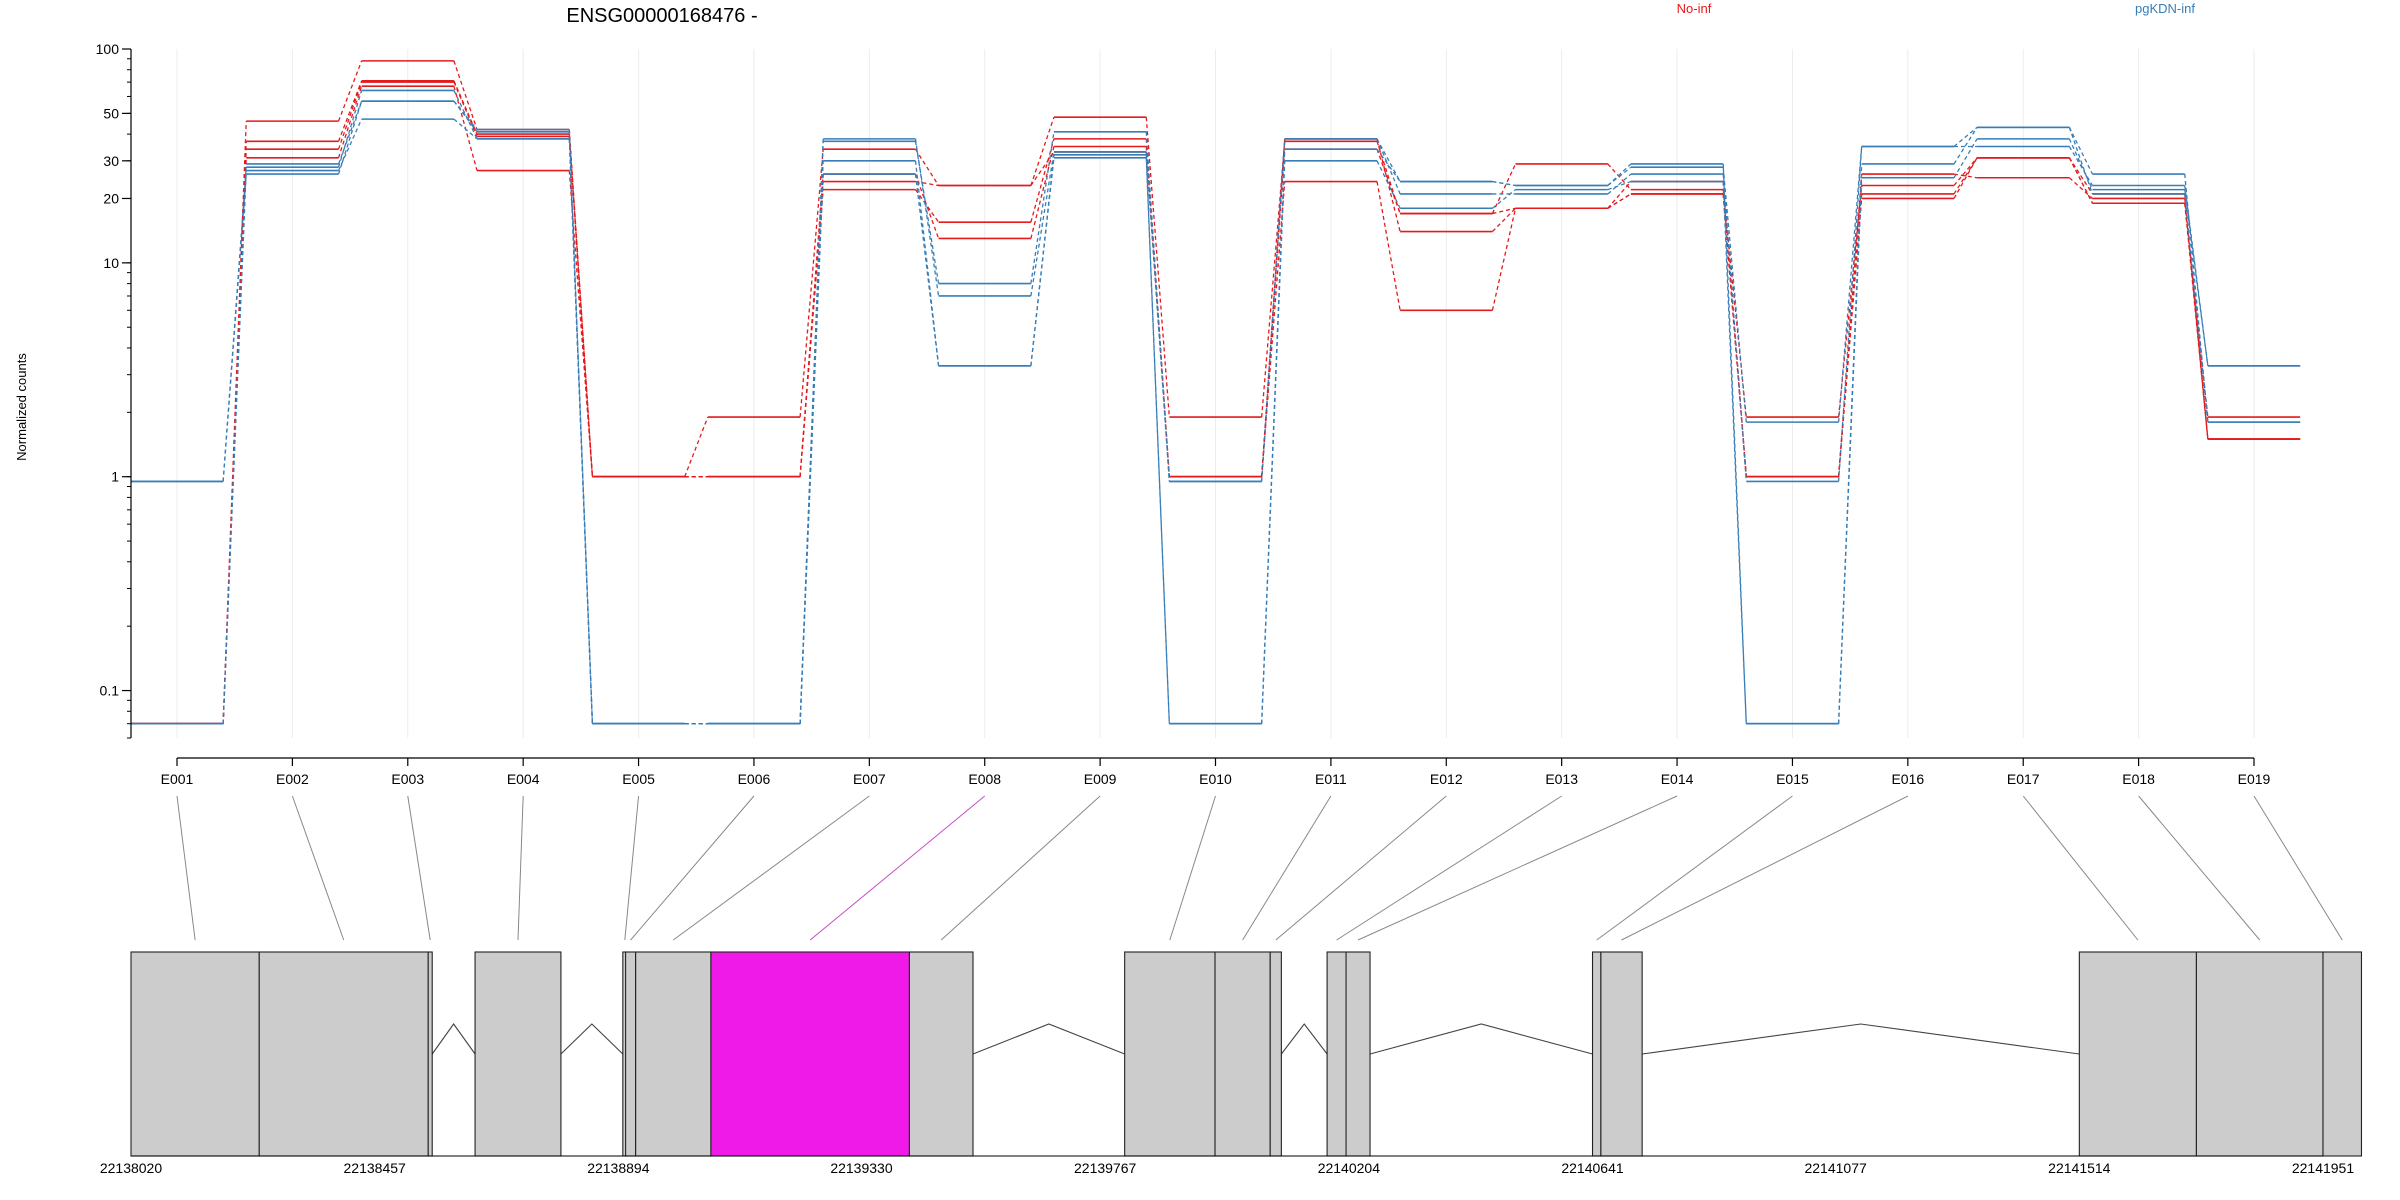  What do you see at coordinates (941, 1054) in the screenshot?
I see `exon-e009` at bounding box center [941, 1054].